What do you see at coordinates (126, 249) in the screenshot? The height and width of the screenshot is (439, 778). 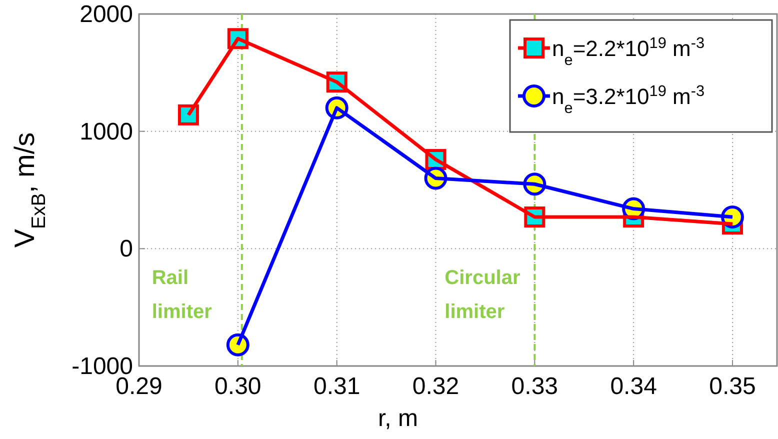 I see `y-tick-label: 0` at bounding box center [126, 249].